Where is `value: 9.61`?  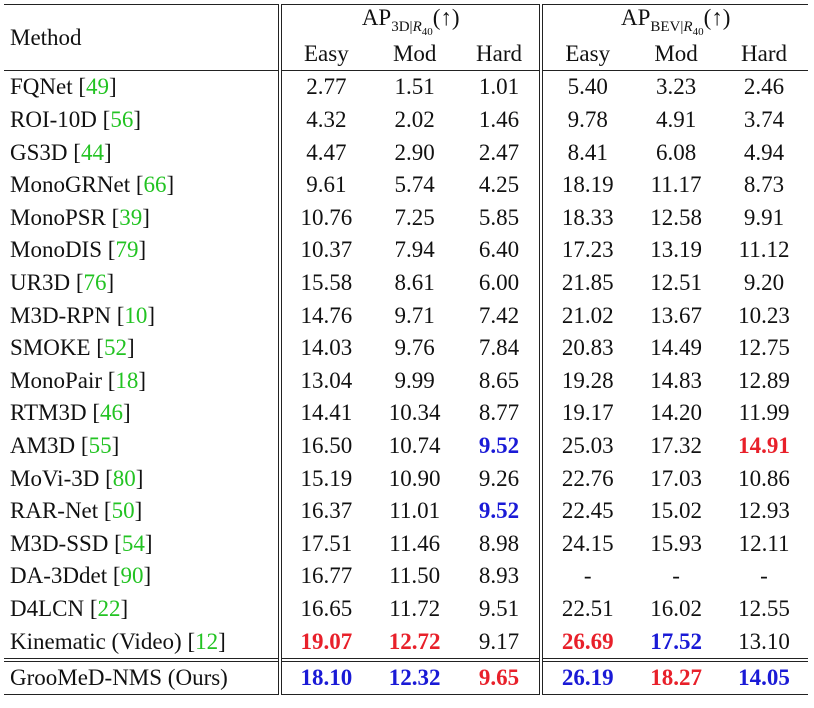 value: 9.61 is located at coordinates (326, 185).